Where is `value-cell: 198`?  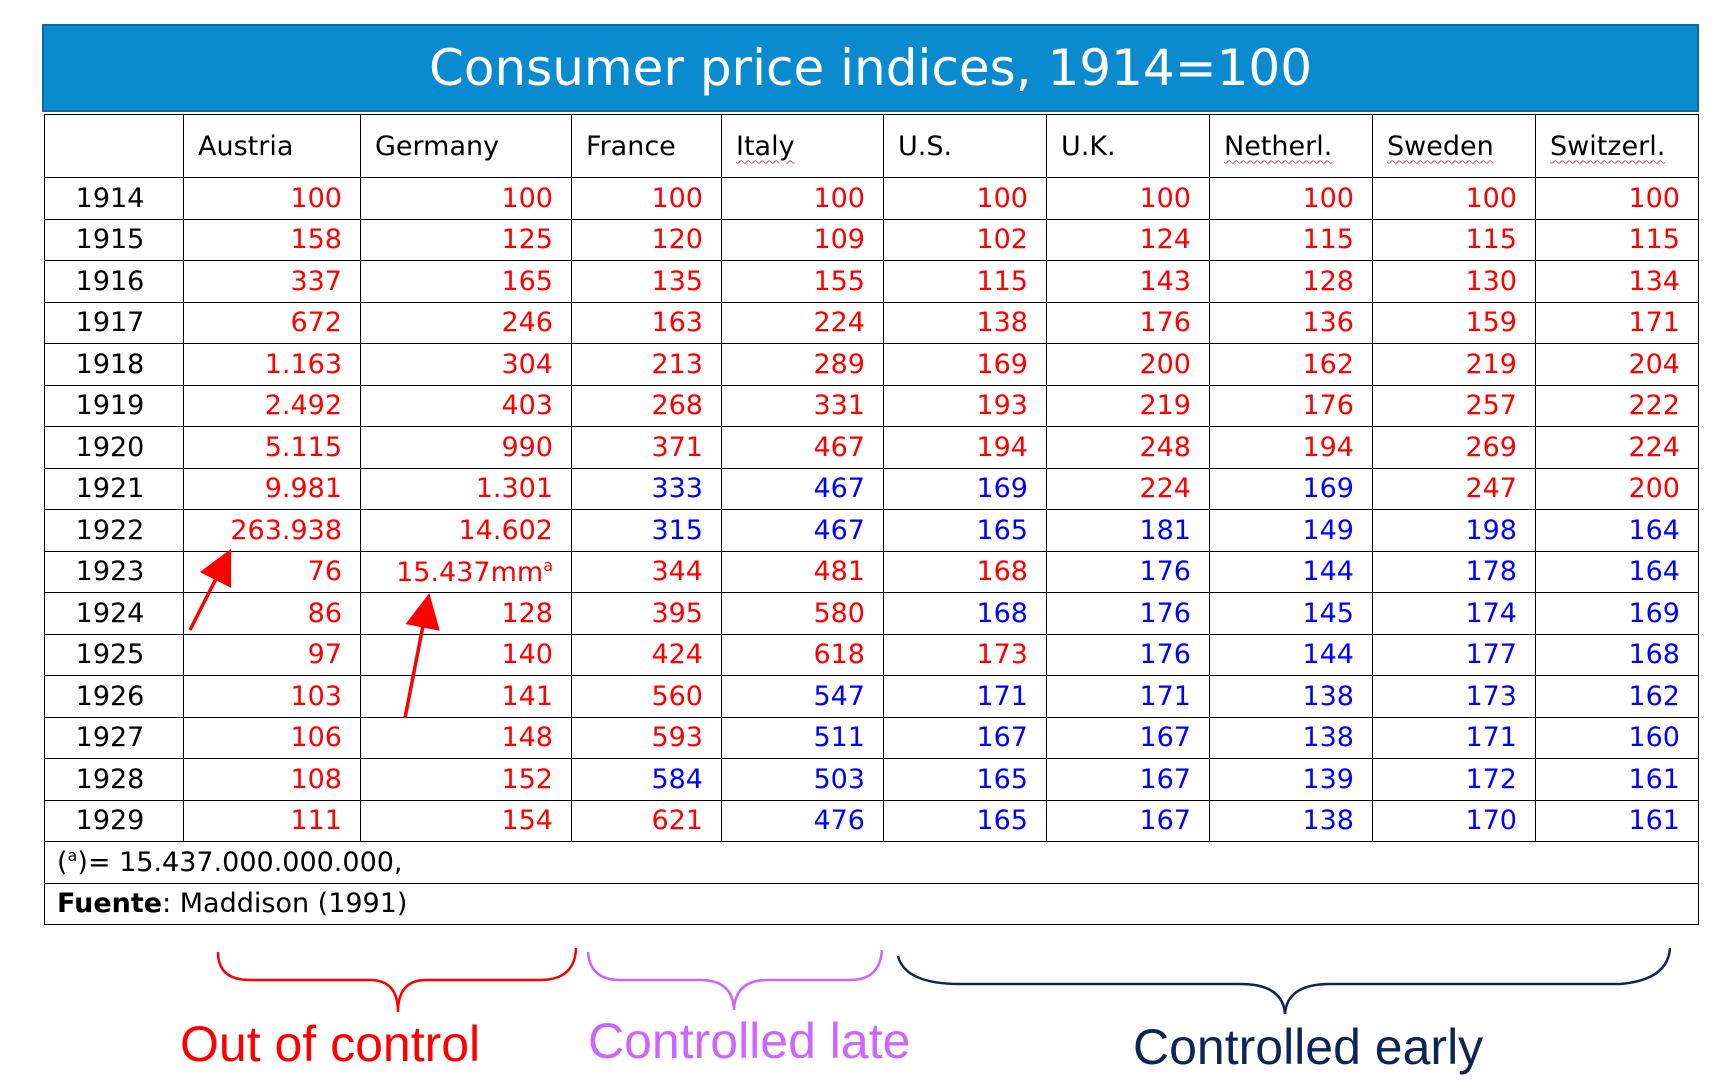 value-cell: 198 is located at coordinates (1454, 530).